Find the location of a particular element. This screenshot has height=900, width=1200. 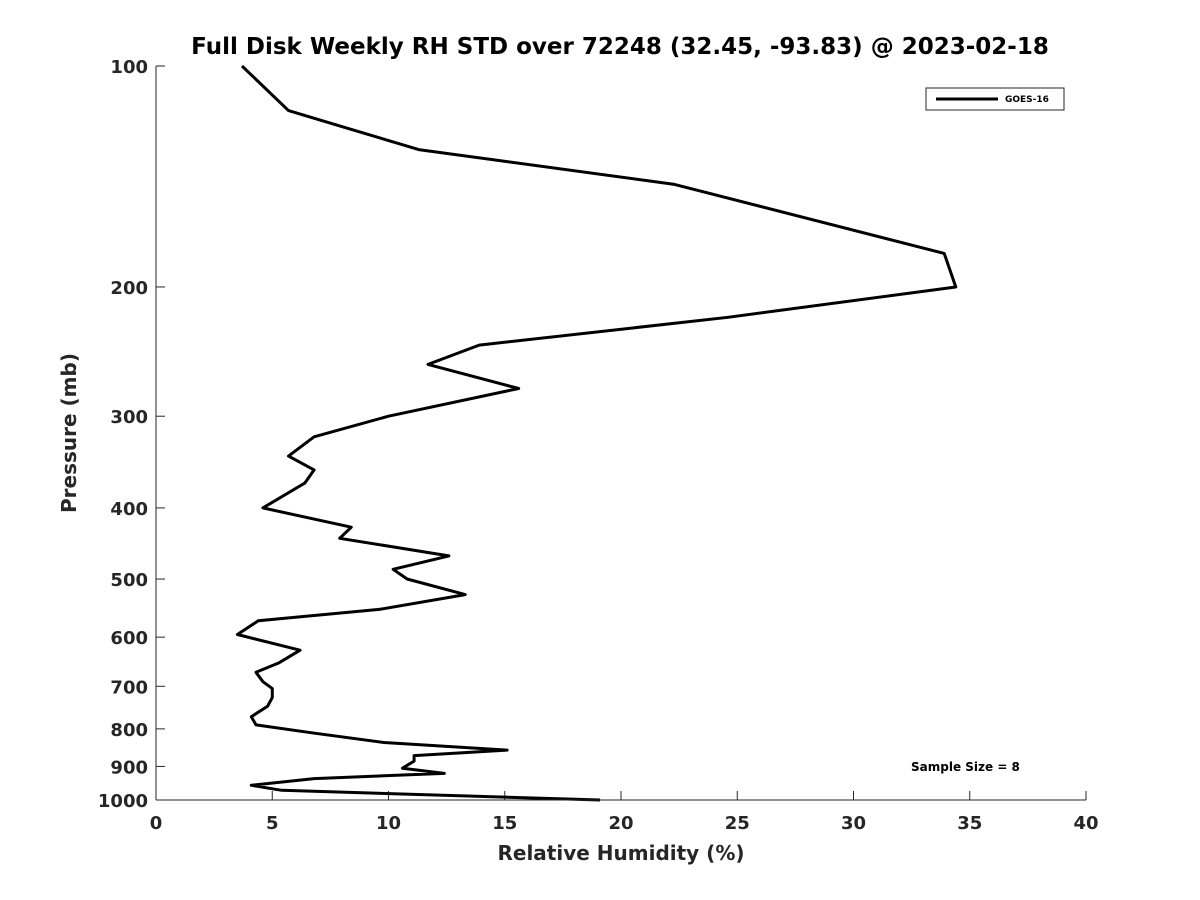

x-axis-label: Relative Humidity (%) is located at coordinates (620, 853).